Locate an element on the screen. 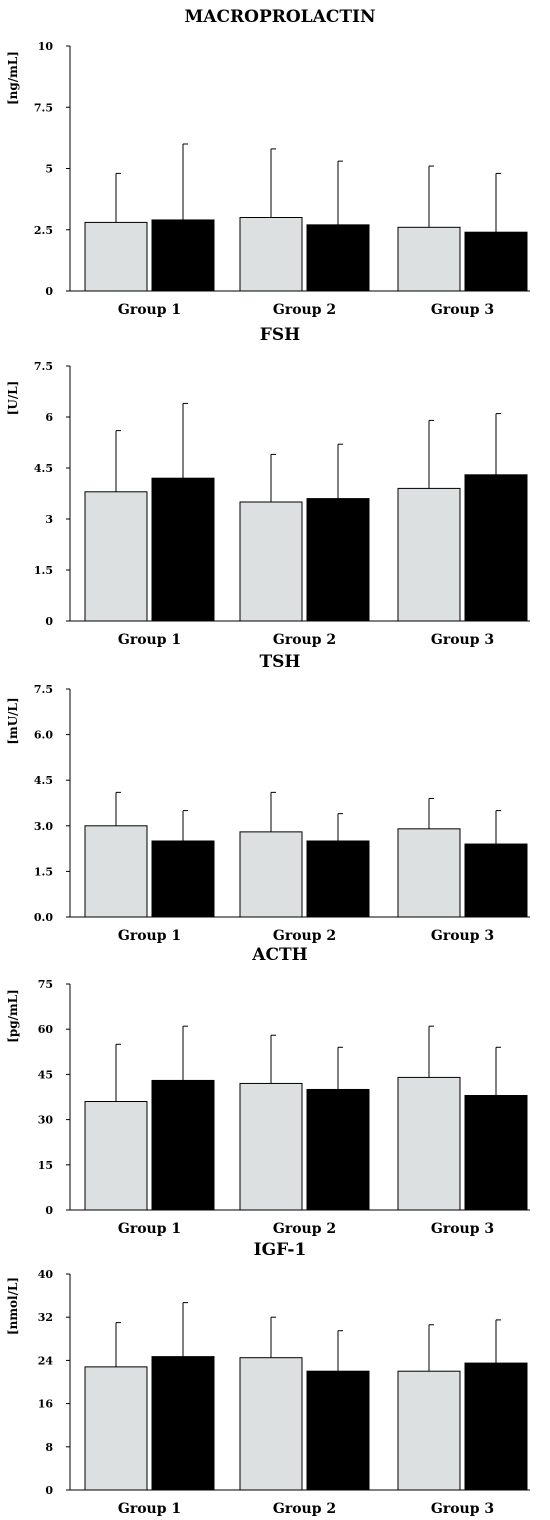  y-tick-label: 60 is located at coordinates (46, 1029).